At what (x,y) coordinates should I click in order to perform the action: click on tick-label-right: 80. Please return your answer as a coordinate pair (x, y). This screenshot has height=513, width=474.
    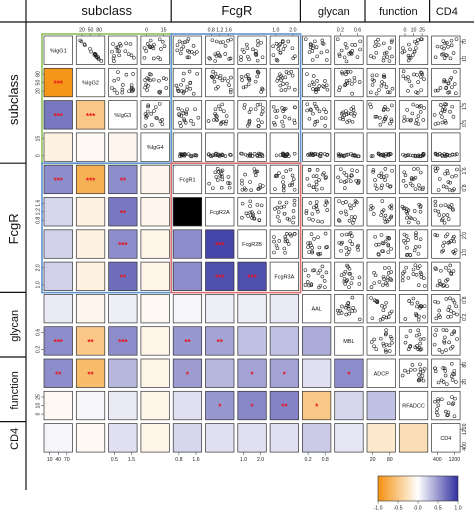
    Looking at the image, I should click on (465, 365).